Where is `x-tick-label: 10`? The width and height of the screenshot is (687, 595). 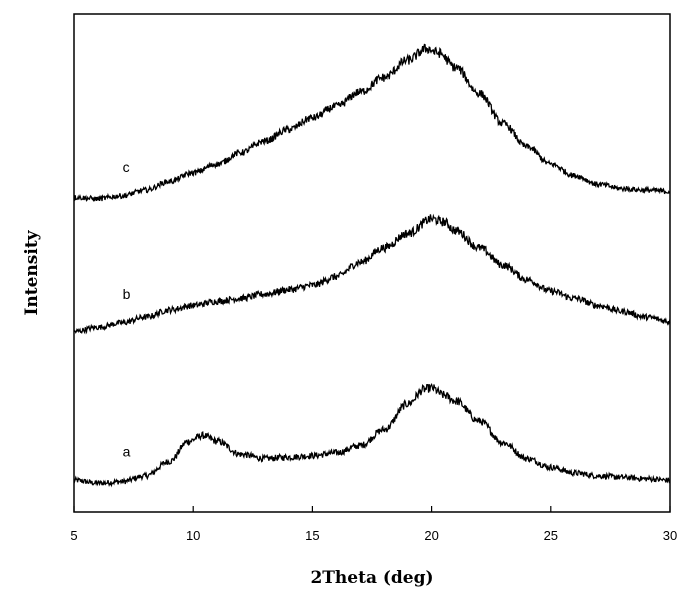
x-tick-label: 10 is located at coordinates (193, 535).